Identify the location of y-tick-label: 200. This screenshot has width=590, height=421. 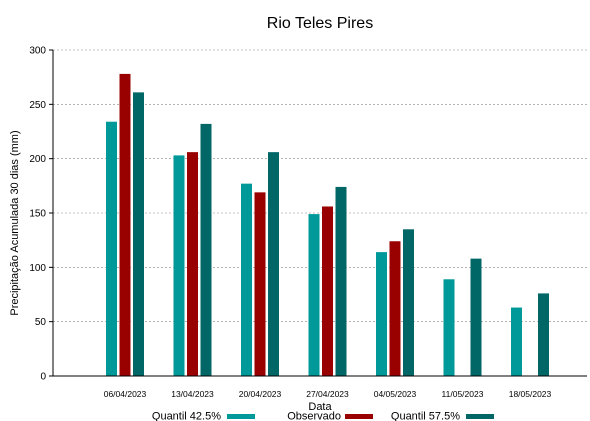
(37, 159).